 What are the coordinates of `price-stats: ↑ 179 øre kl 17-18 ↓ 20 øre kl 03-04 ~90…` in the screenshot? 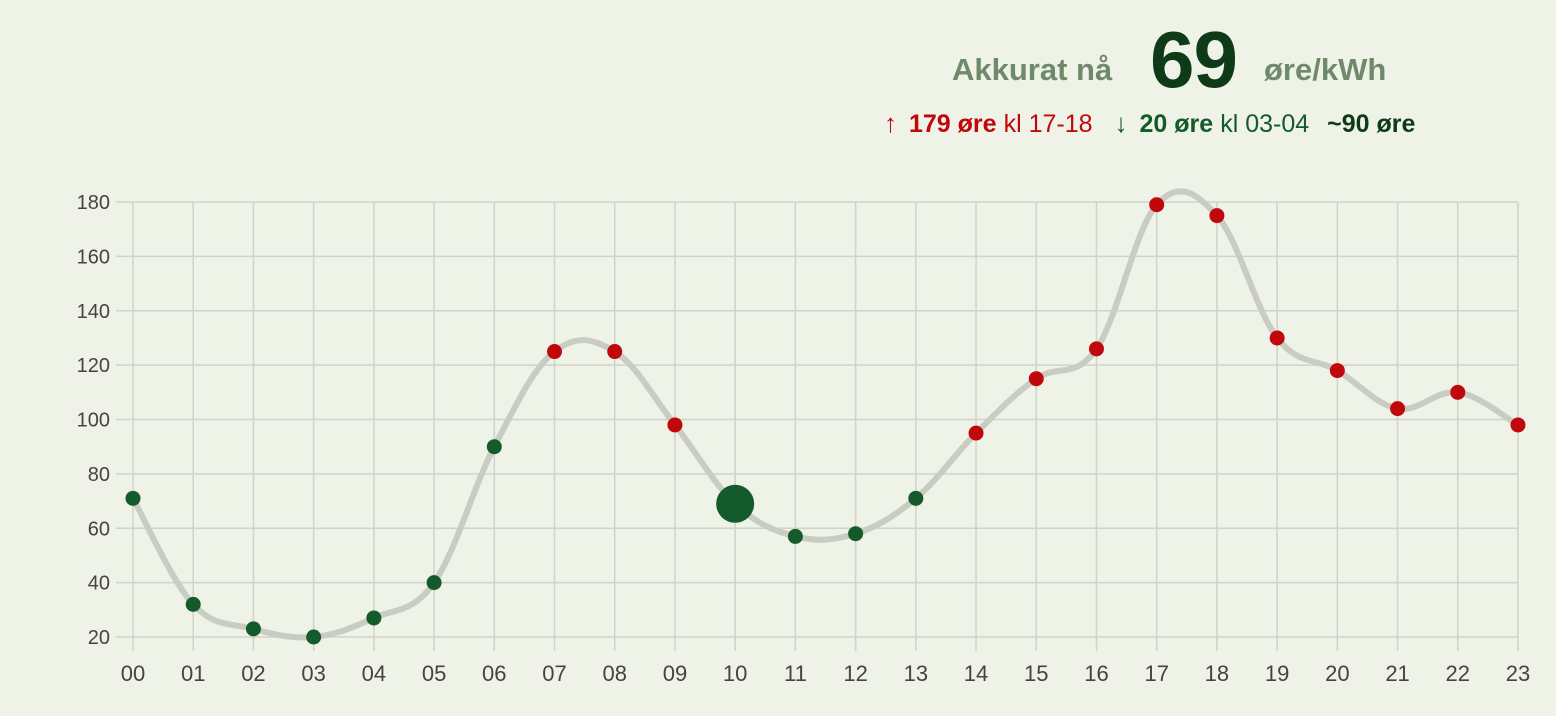 It's located at (1149, 123).